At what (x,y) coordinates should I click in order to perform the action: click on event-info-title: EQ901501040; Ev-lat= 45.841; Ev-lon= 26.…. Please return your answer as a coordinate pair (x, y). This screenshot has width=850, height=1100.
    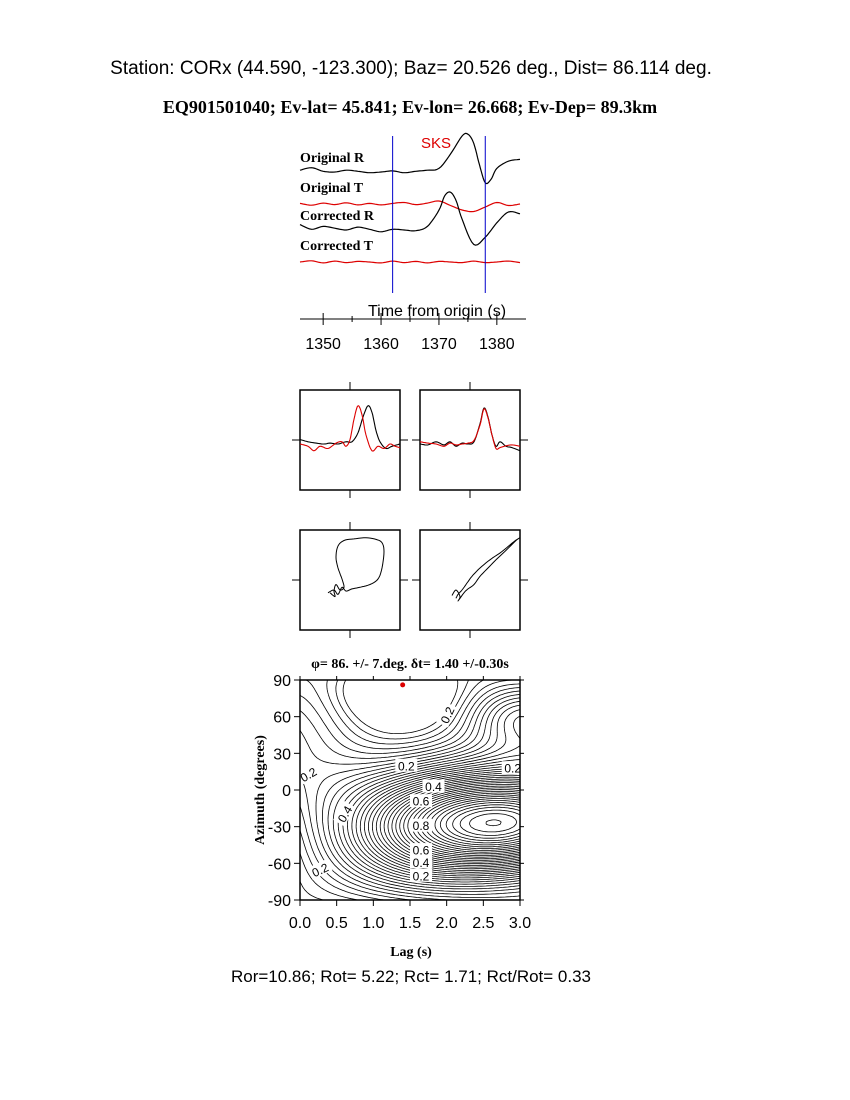
    Looking at the image, I should click on (410, 107).